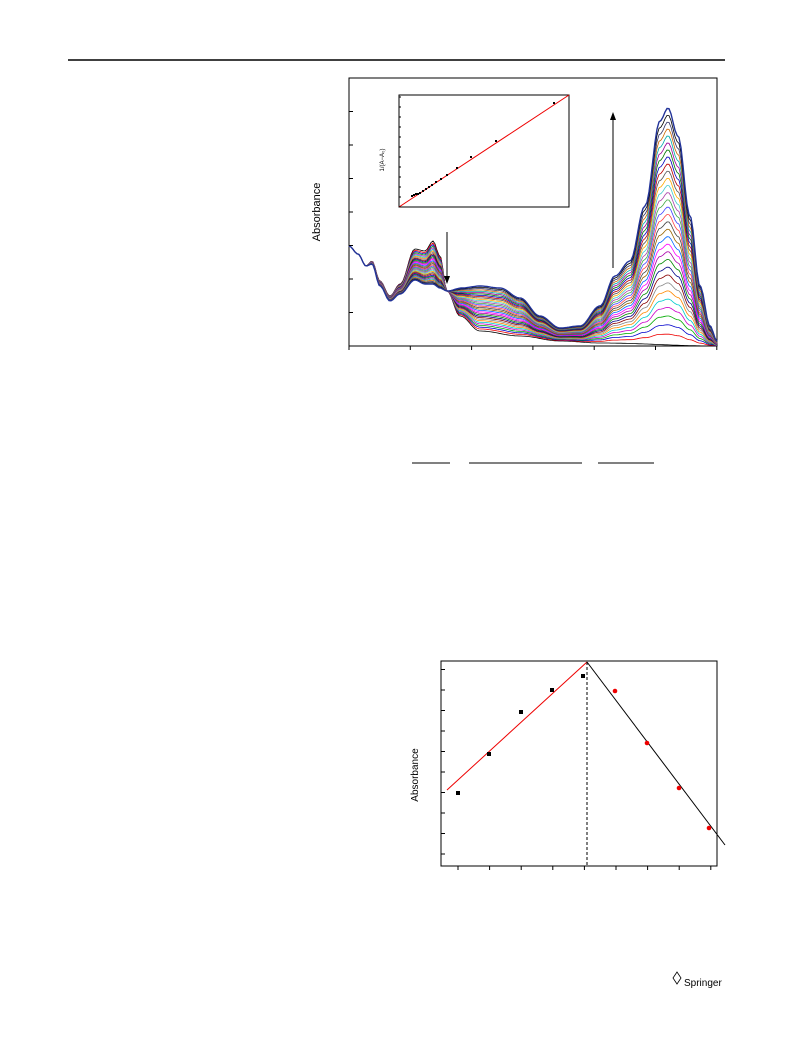  I want to click on points, so click(584, 752).